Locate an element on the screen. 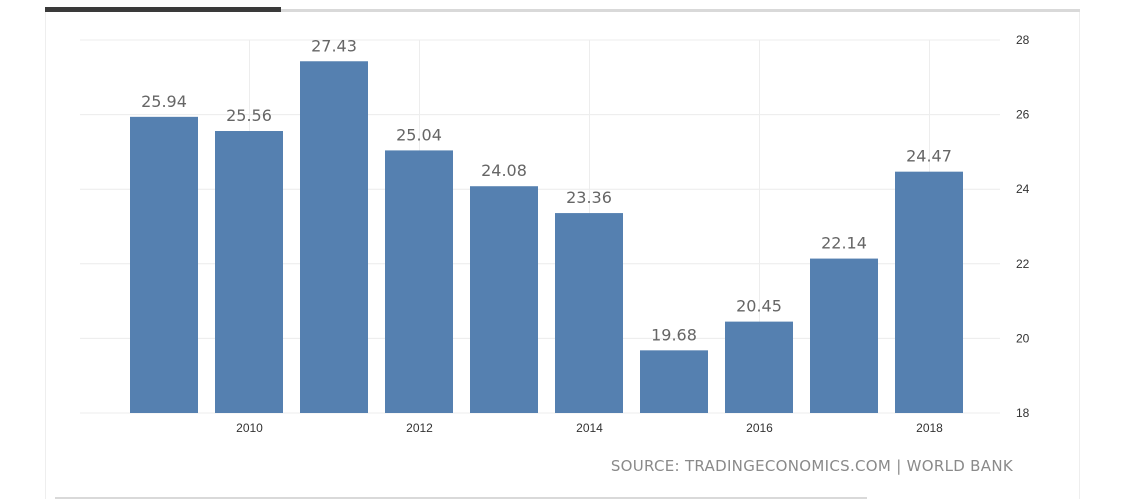 This screenshot has height=501, width=1125. bar-value-label: 23.36 is located at coordinates (589, 197).